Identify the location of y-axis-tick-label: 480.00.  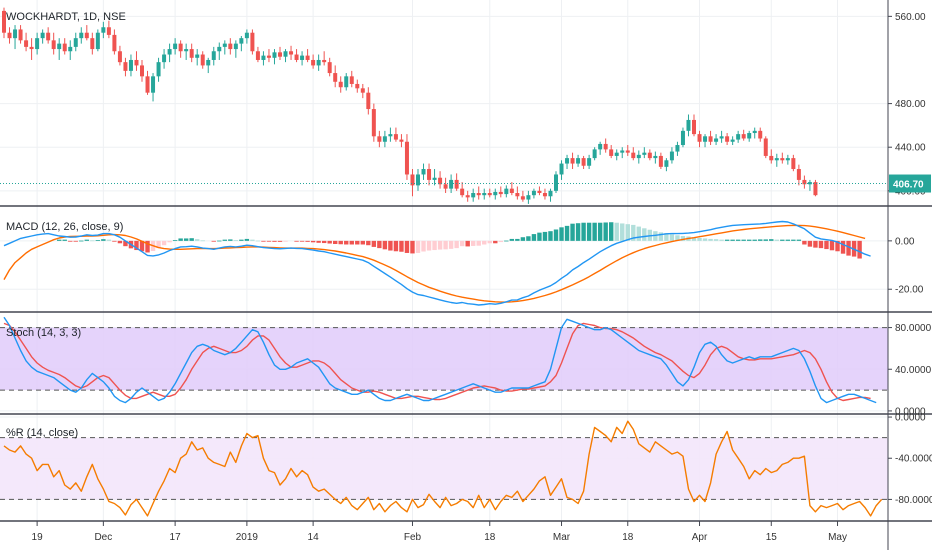
(910, 104).